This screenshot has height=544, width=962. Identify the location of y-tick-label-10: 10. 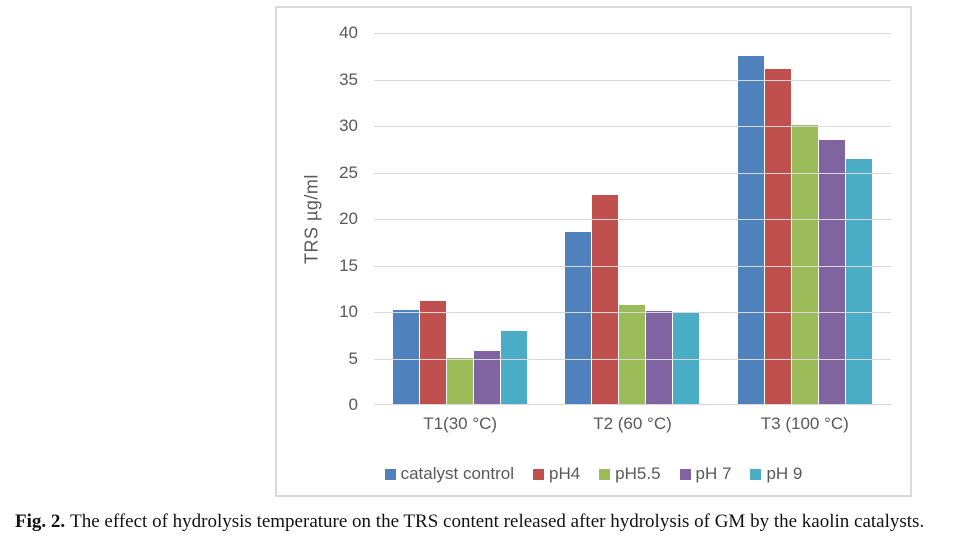
(348, 311).